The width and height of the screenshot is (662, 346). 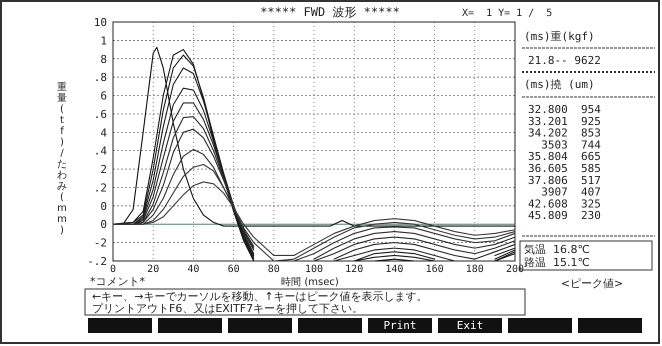 What do you see at coordinates (103, 225) in the screenshot?
I see `y-tick-label: 0` at bounding box center [103, 225].